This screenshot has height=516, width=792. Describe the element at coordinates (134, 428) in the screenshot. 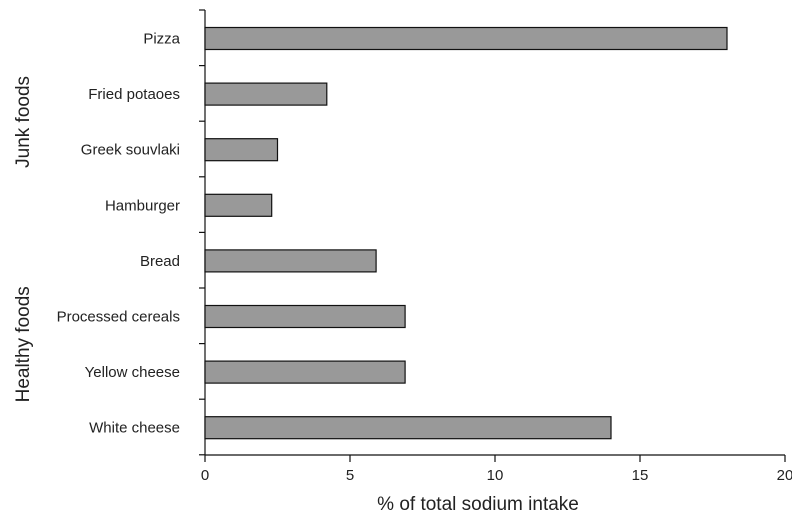

I see `y-tick-label: White cheese` at that location.